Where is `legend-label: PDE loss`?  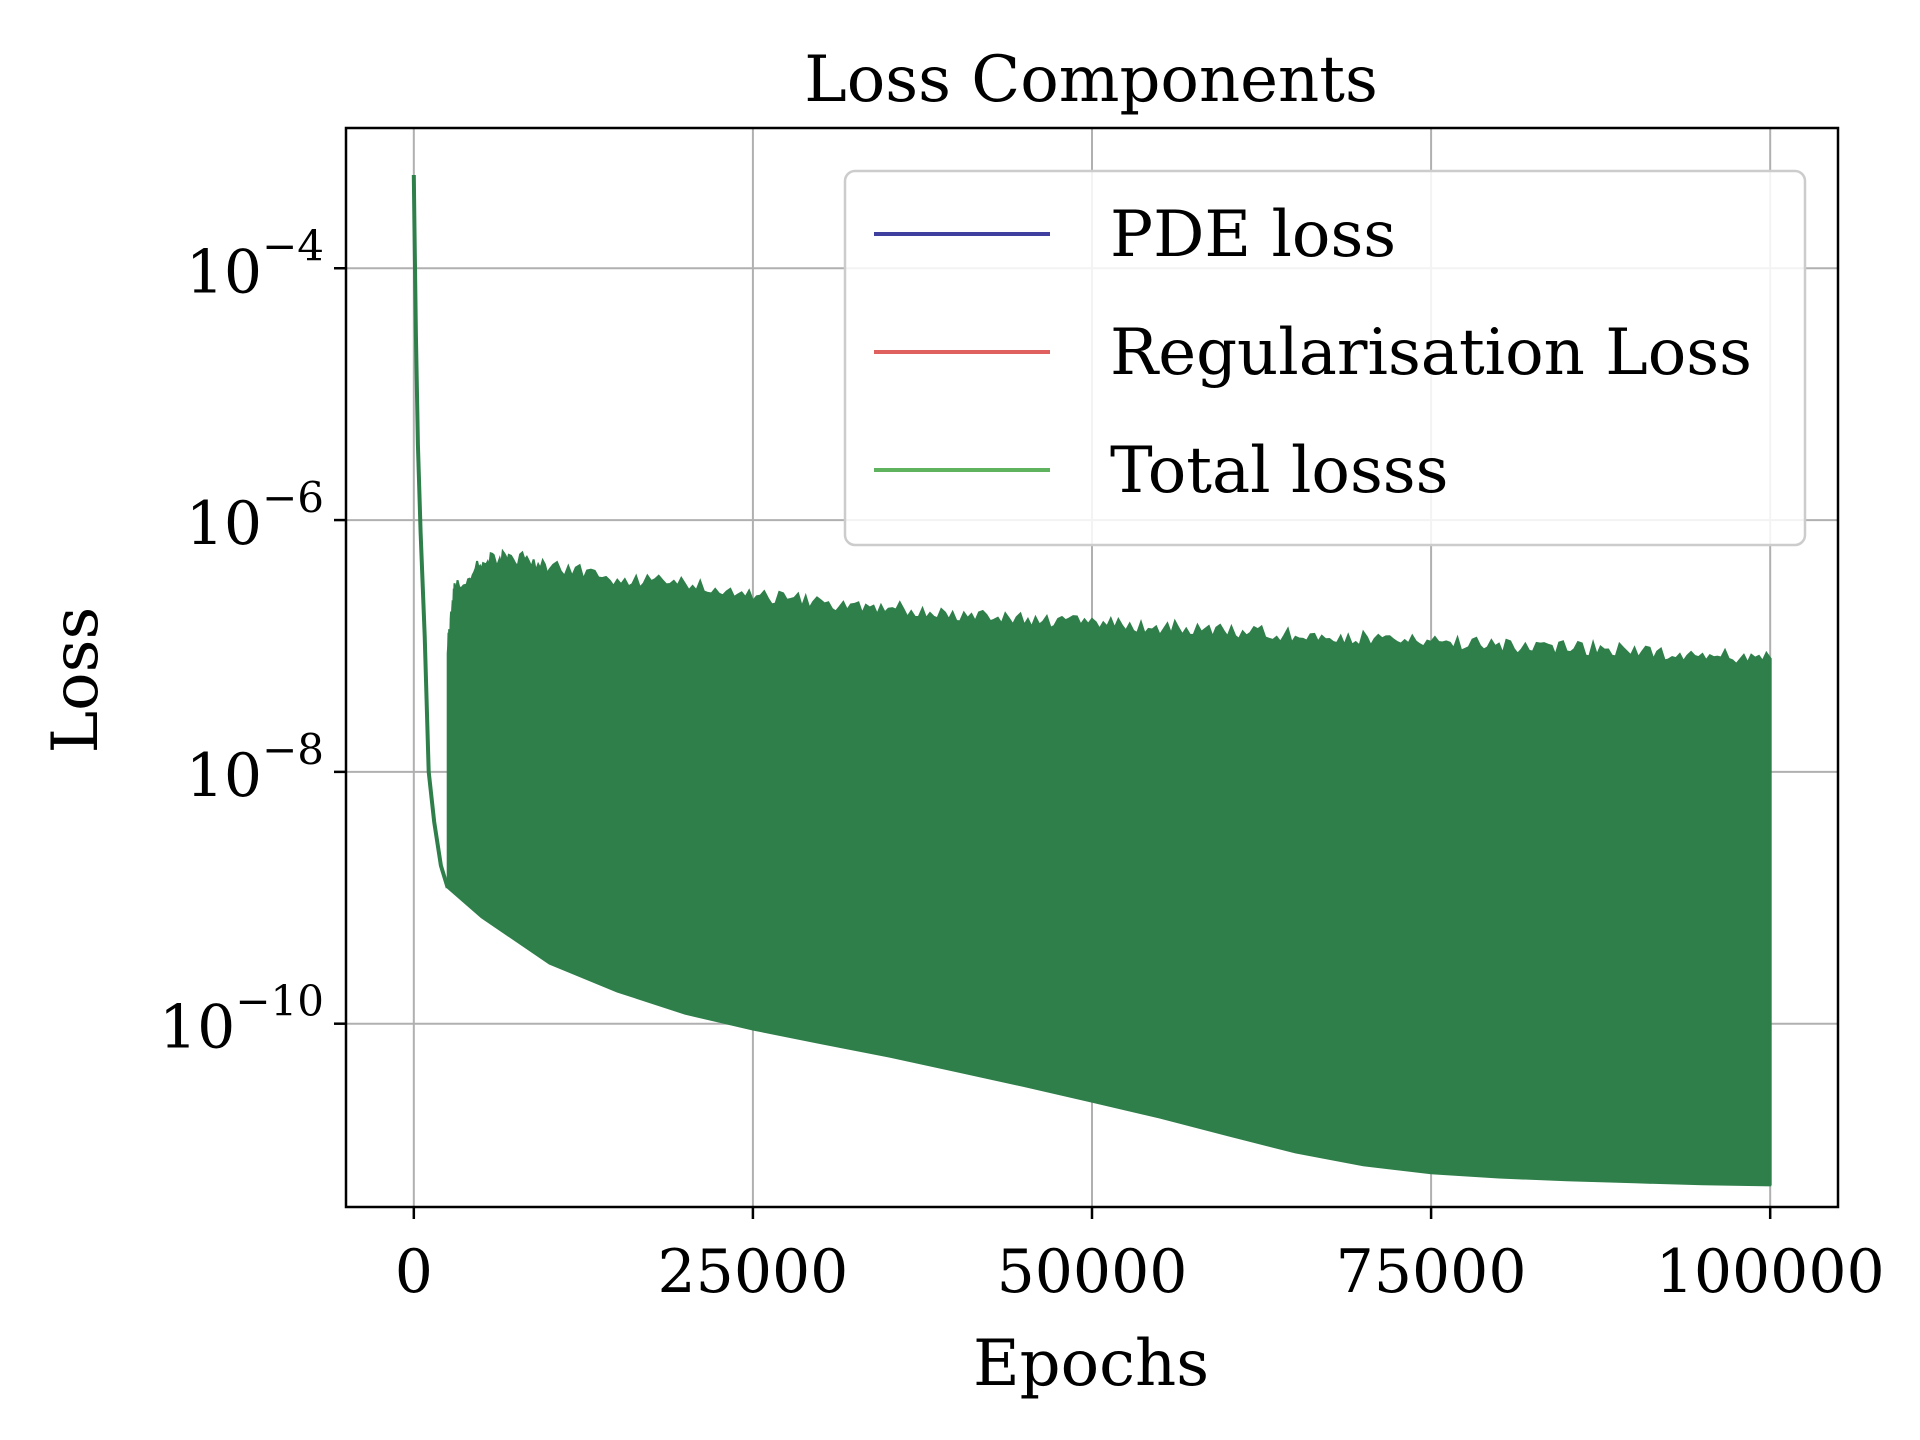 legend-label: PDE loss is located at coordinates (1253, 235).